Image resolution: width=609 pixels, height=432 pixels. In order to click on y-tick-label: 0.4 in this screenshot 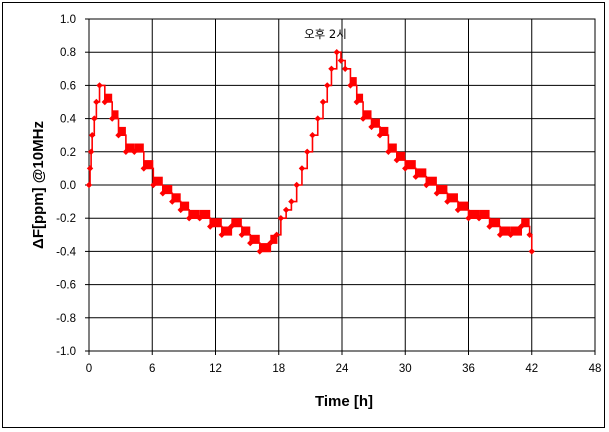, I will do `click(68, 120)`.